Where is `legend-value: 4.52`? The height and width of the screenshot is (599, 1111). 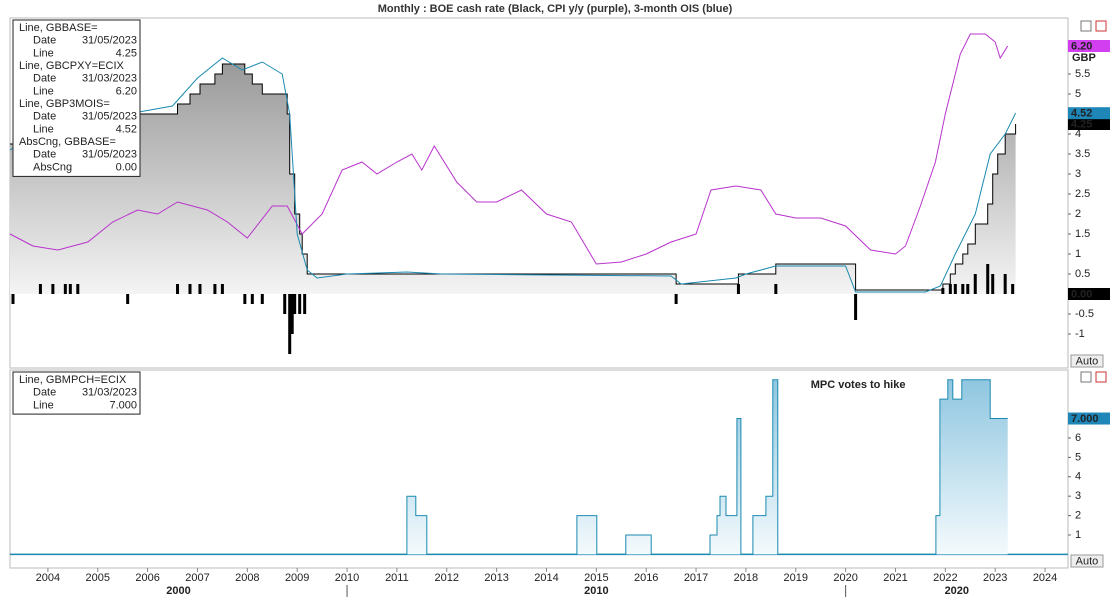 legend-value: 4.52 is located at coordinates (126, 129).